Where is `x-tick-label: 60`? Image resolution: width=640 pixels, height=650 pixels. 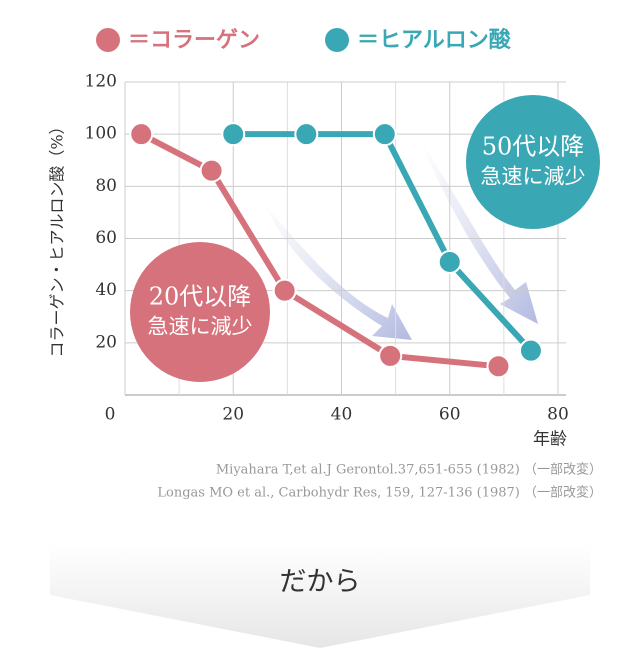
x-tick-label: 60 is located at coordinates (450, 415).